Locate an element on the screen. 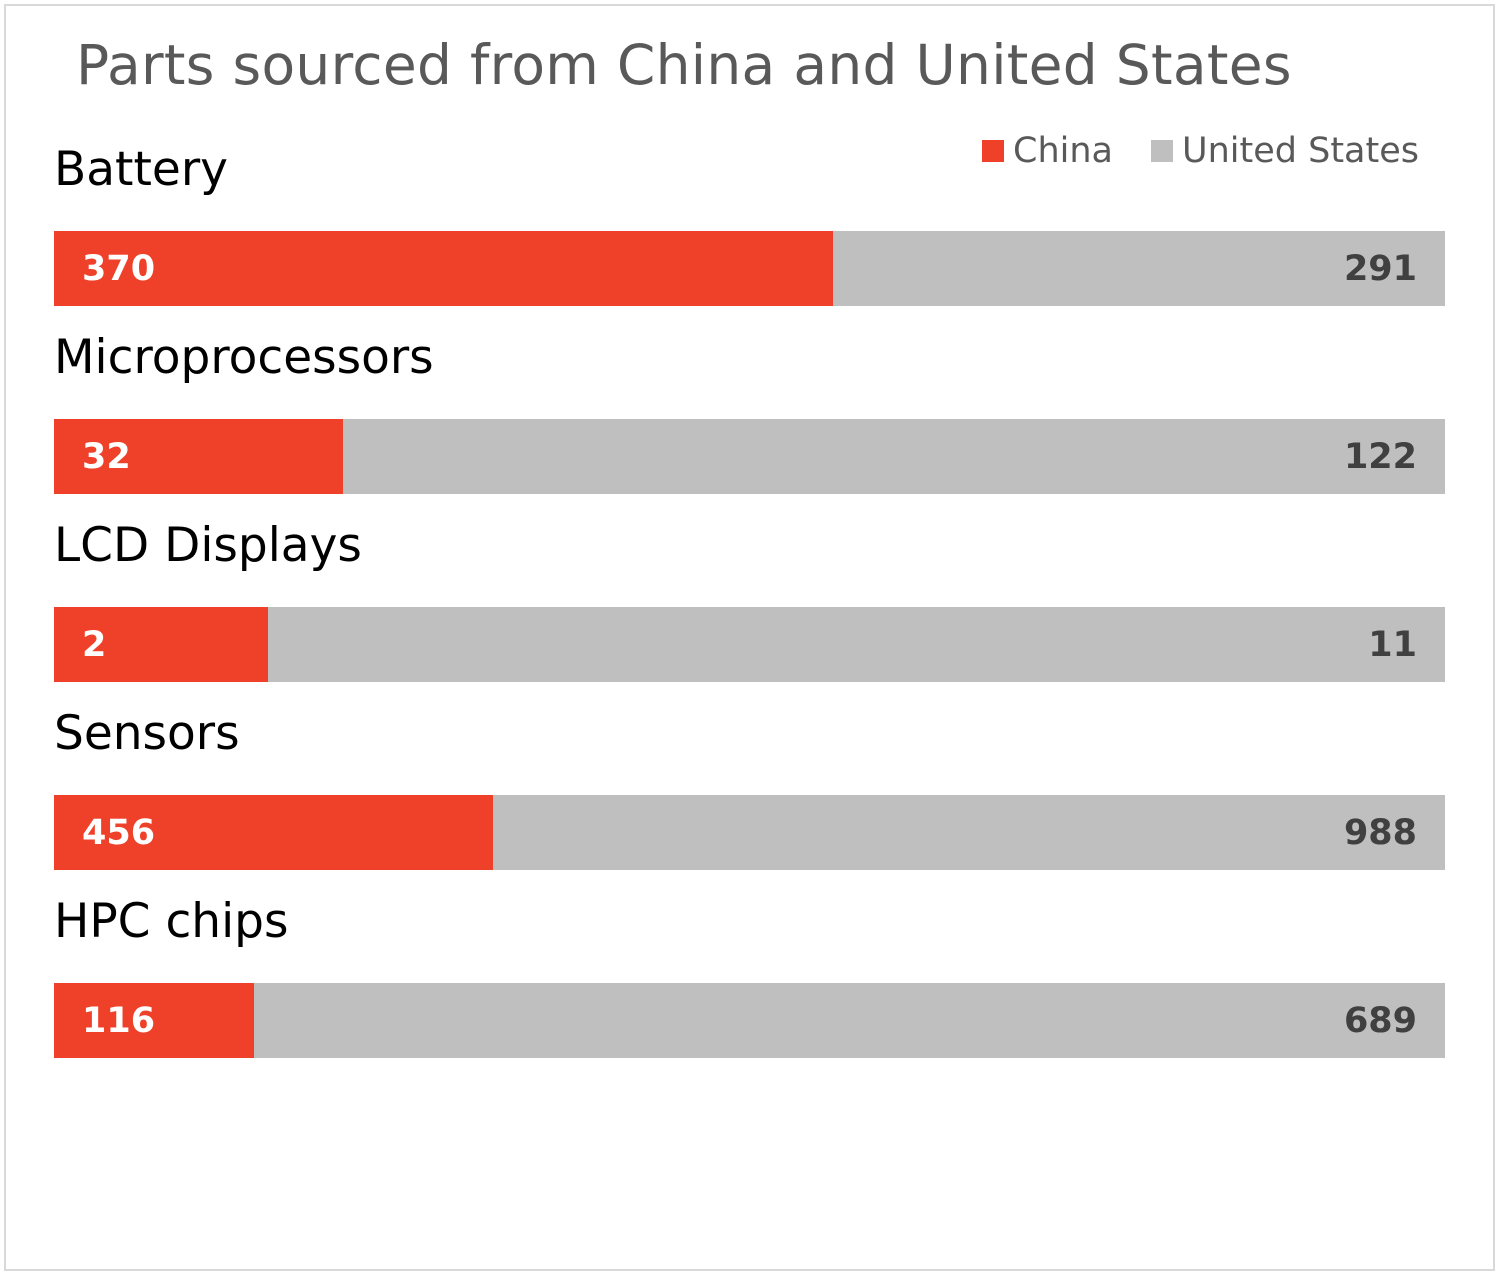  legend-item-china: China is located at coordinates (1047, 151).